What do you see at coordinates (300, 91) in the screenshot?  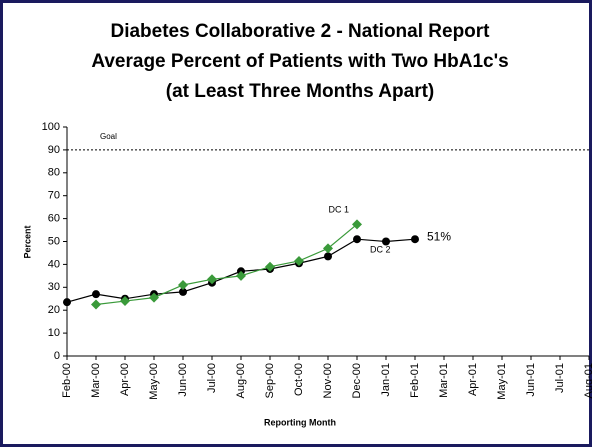 I see `chart-title: (at Least Three Months Apart)` at bounding box center [300, 91].